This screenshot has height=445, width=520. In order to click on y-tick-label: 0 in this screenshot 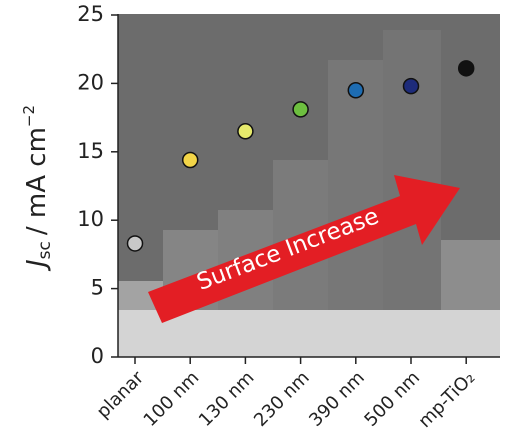, I will do `click(97, 356)`.